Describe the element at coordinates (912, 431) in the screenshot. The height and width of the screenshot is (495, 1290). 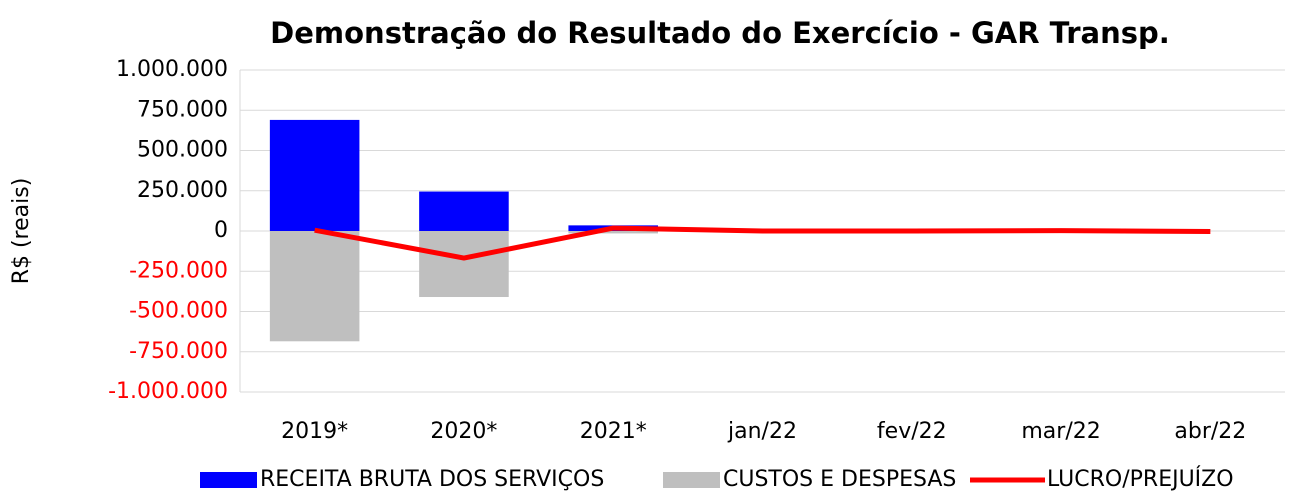
I see `x-tick-label: fev/22` at that location.